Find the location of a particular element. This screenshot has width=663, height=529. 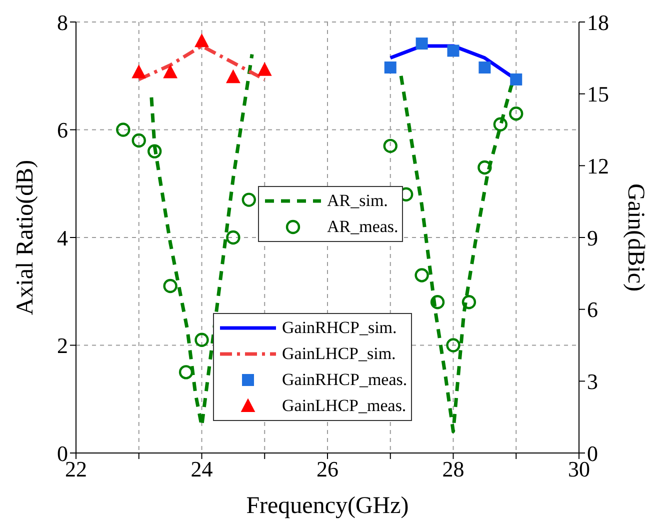

y-axis-title: Axial Ratio(dB) is located at coordinates (25, 238).